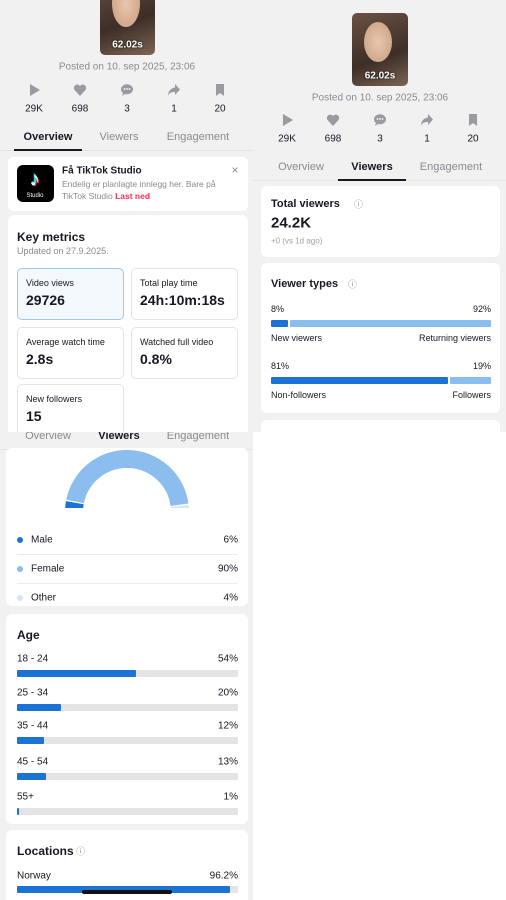  What do you see at coordinates (70, 353) in the screenshot?
I see `metric-box: Average watch time 2.8s` at bounding box center [70, 353].